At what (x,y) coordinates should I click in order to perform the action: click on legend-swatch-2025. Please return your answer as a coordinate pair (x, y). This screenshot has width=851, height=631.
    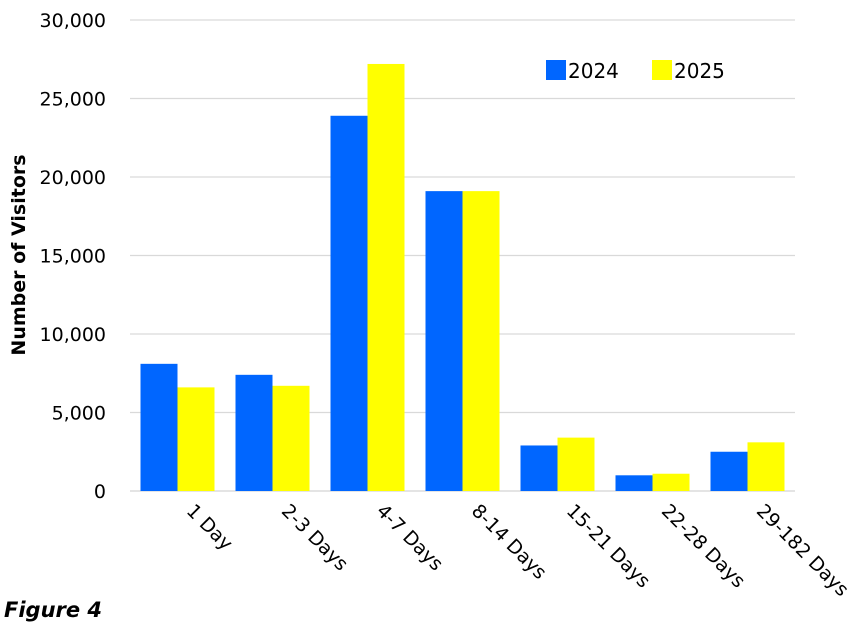
    Looking at the image, I should click on (662, 70).